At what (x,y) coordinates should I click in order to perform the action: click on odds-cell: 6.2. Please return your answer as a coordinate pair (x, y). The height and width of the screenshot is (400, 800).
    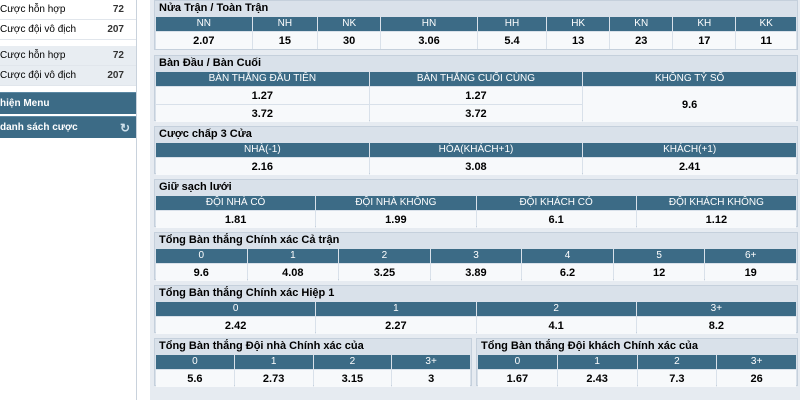
    Looking at the image, I should click on (567, 272).